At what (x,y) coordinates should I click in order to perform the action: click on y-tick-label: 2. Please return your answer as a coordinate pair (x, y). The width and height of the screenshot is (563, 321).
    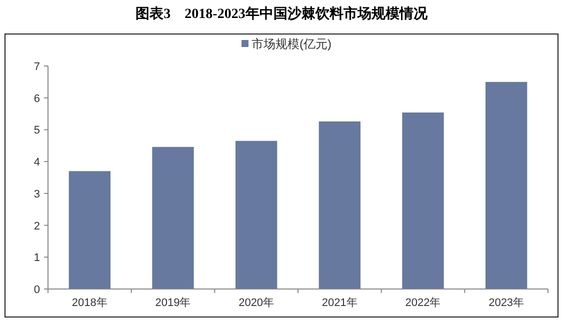
    Looking at the image, I should click on (37, 226).